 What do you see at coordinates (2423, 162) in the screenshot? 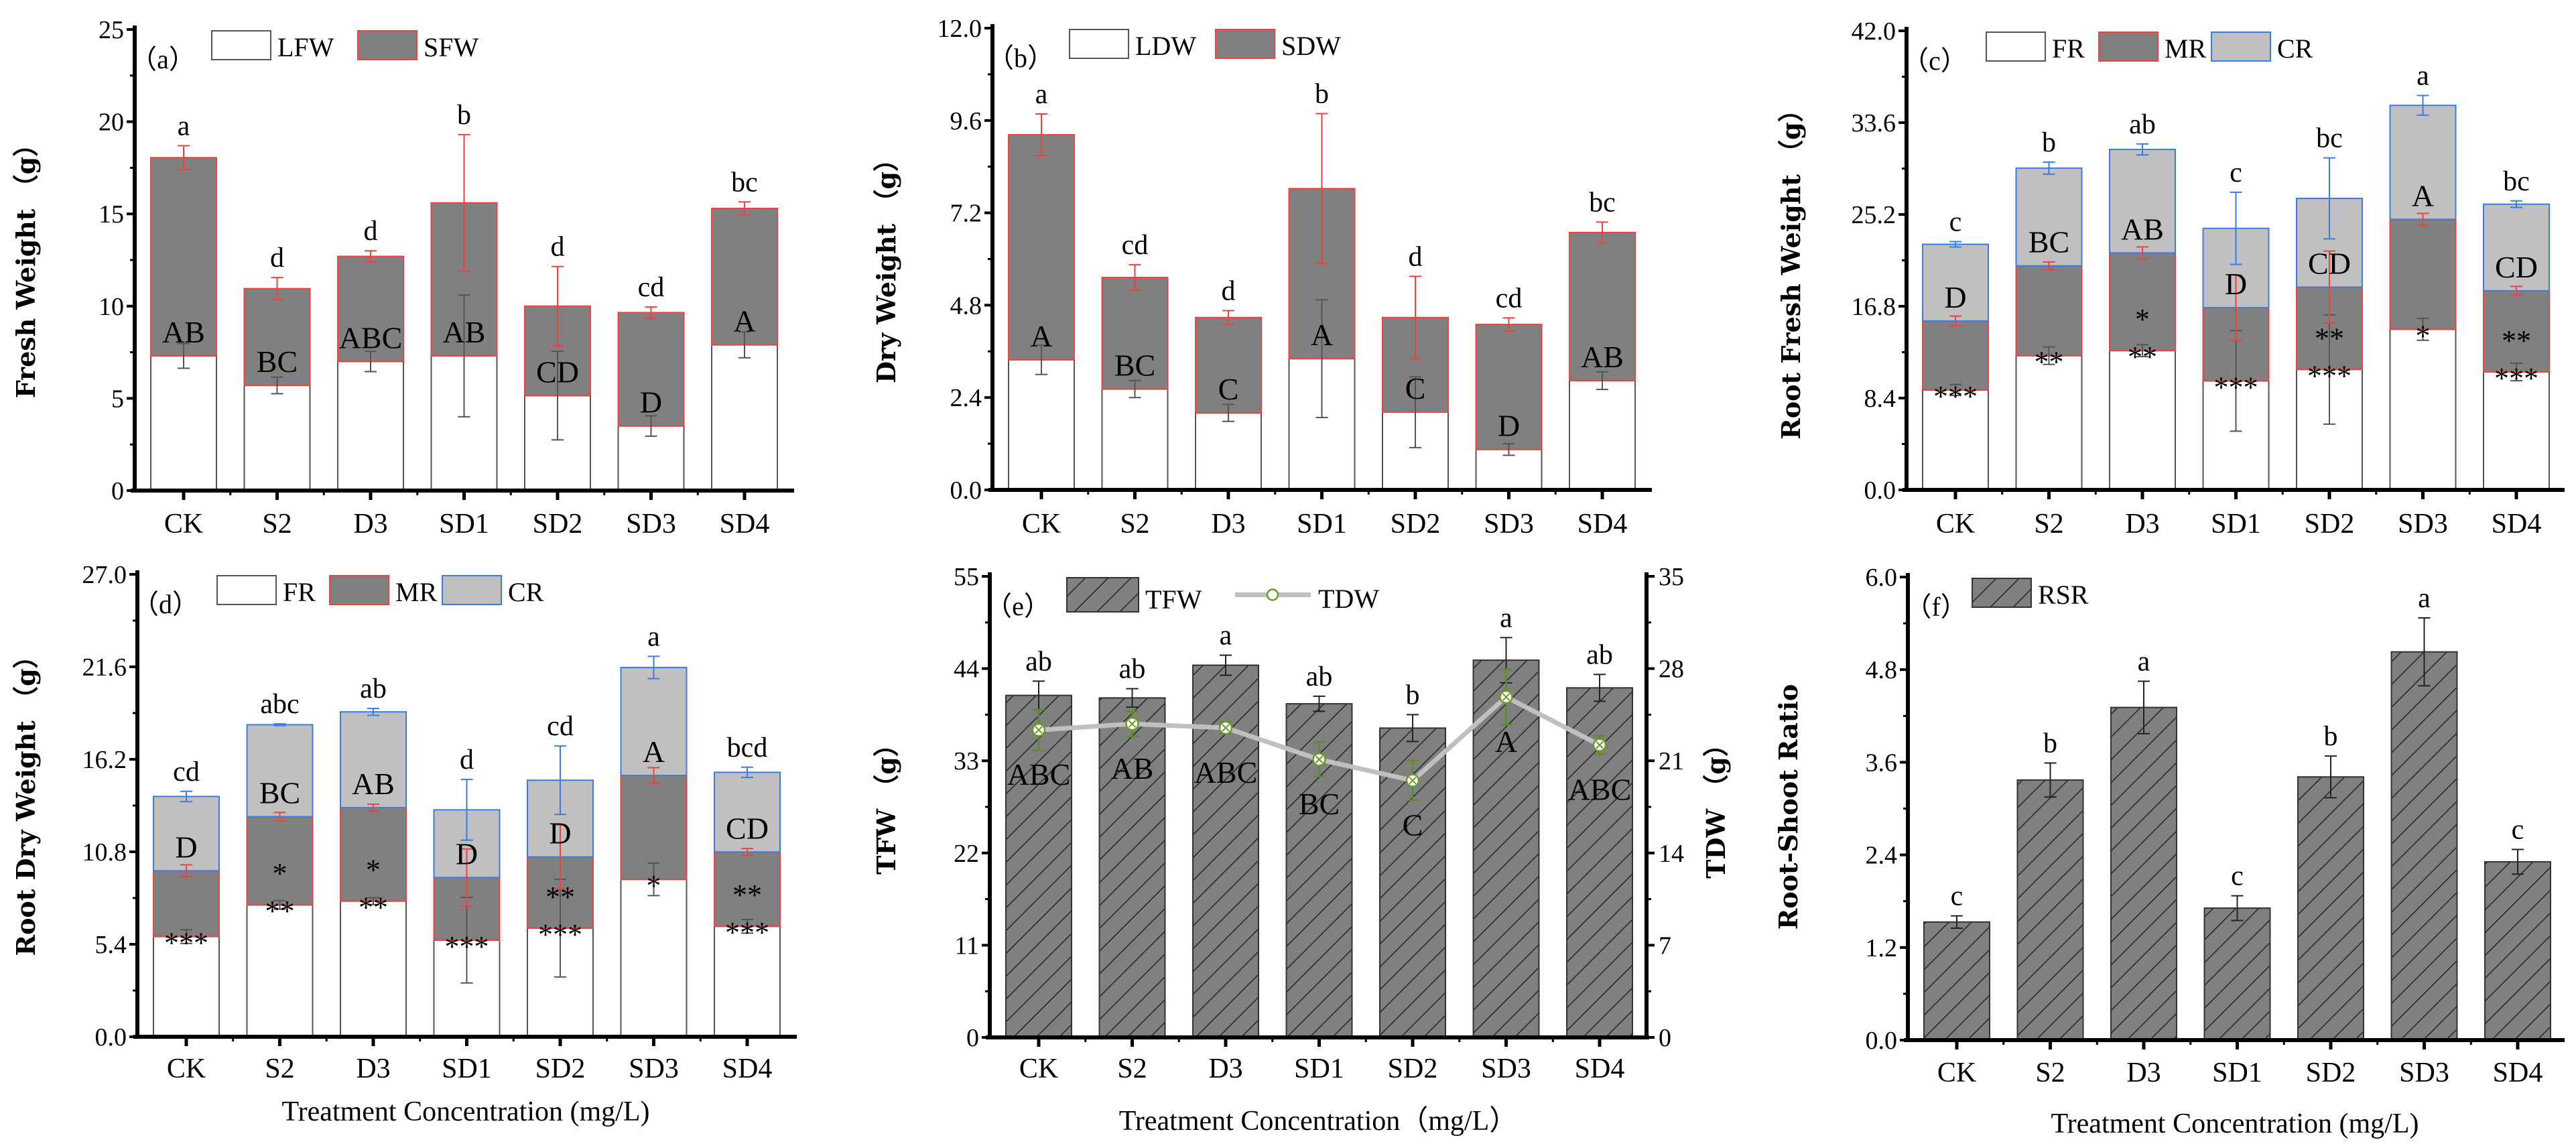
I see `bar-cr-sd3` at bounding box center [2423, 162].